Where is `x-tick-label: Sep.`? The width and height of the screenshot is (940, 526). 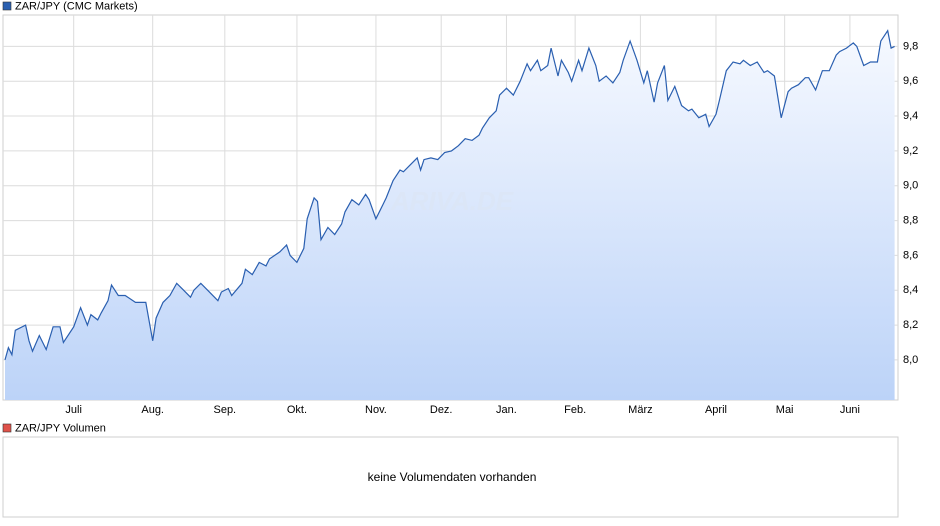 x-tick-label: Sep. is located at coordinates (224, 410).